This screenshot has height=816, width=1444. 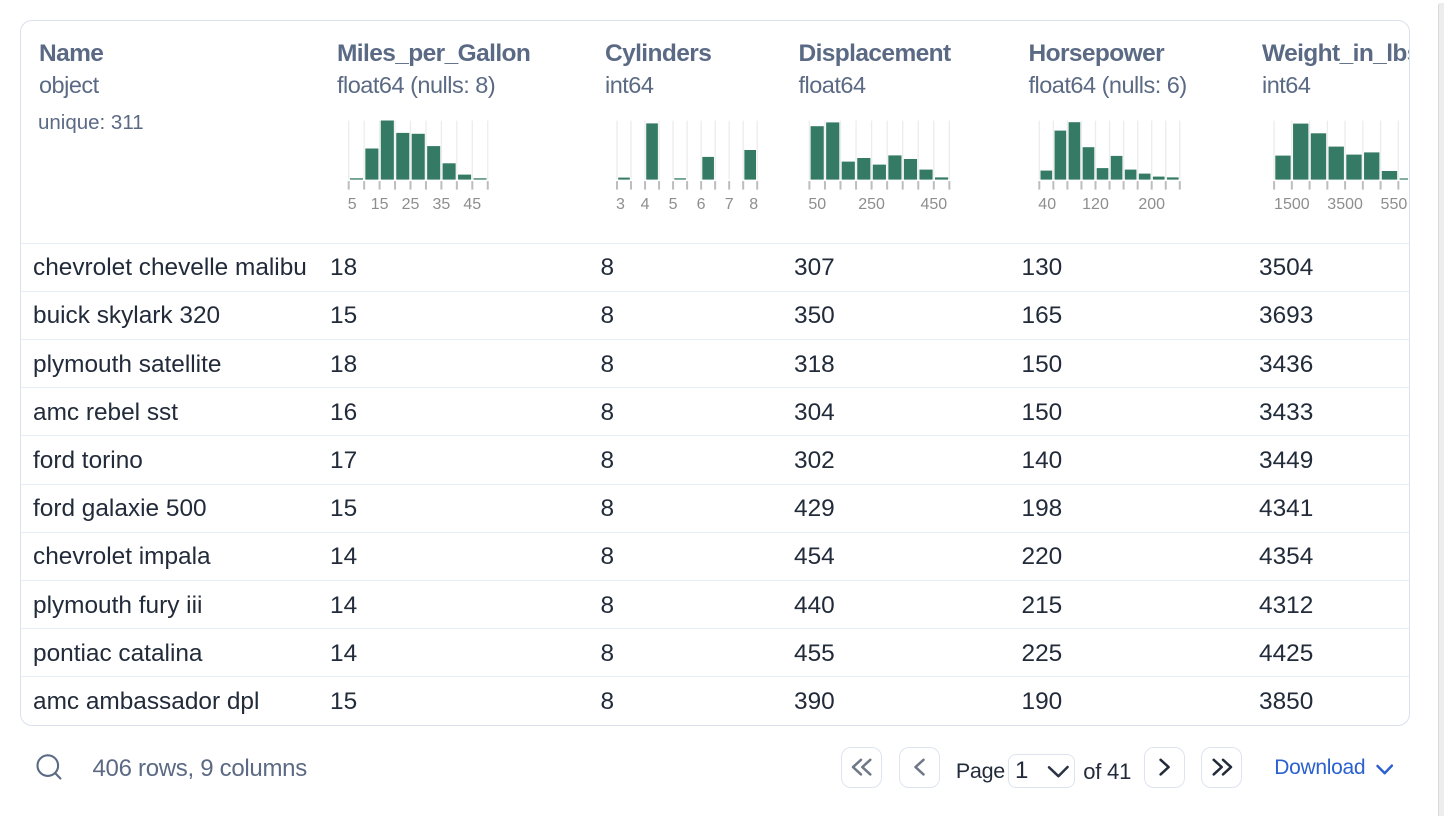 I want to click on svg-text: 250, so click(x=872, y=204).